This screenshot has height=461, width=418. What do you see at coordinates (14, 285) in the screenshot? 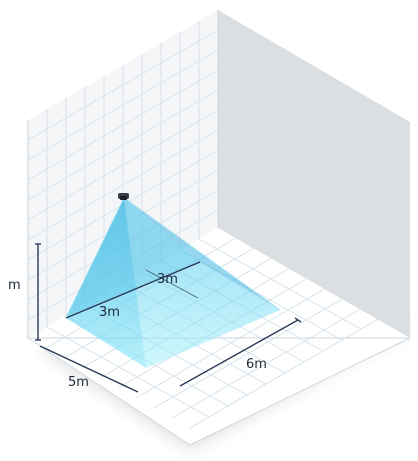
I see `height-label: m` at bounding box center [14, 285].